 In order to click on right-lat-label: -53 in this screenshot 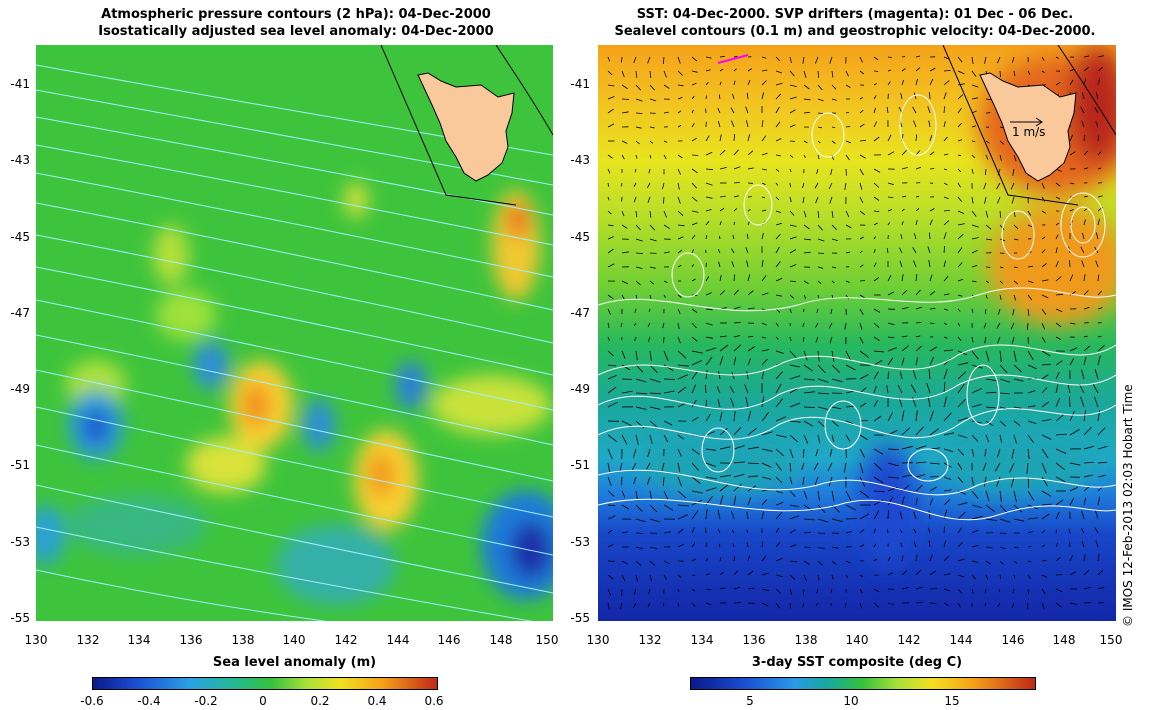, I will do `click(580, 542)`.